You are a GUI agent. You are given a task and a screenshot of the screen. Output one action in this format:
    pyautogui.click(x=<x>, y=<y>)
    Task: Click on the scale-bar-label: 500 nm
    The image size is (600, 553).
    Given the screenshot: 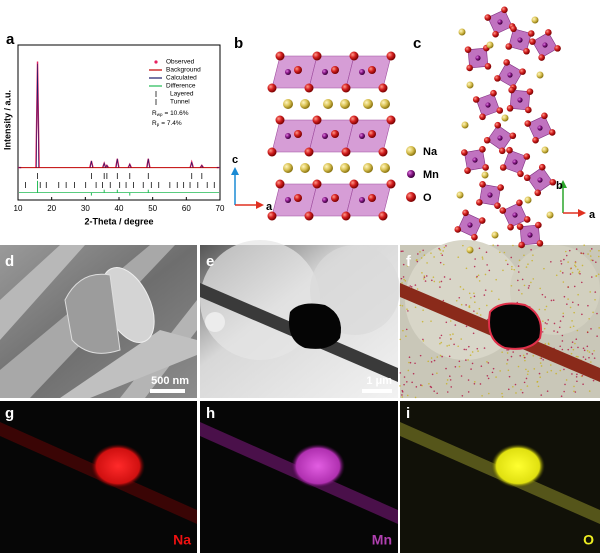 What is the action you would take?
    pyautogui.click(x=170, y=381)
    